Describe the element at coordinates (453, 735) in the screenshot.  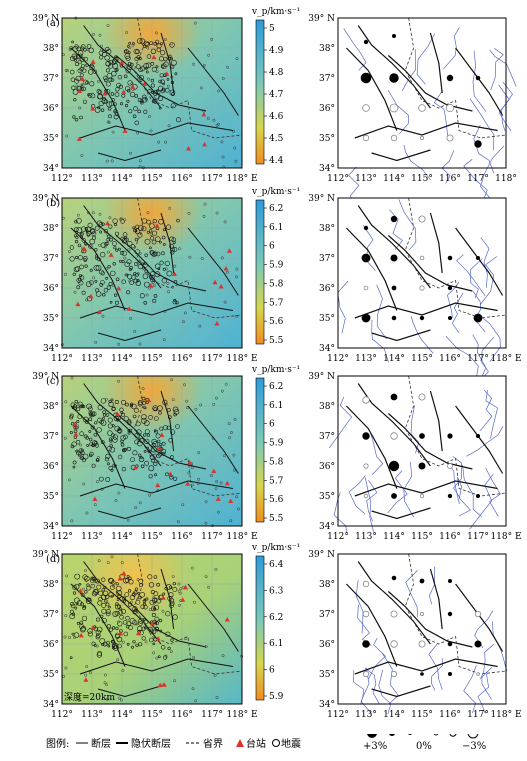
I see `scale-minus2-dot` at that location.